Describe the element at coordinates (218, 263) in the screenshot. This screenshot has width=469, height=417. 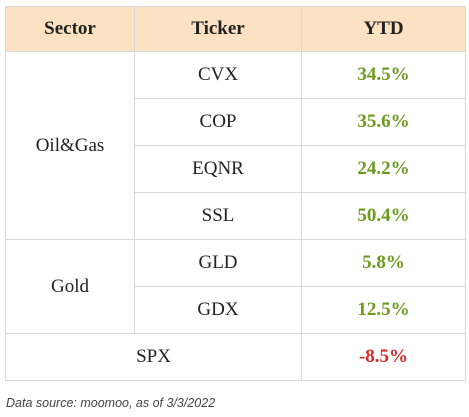
I see `ticker-cell: GLD` at that location.